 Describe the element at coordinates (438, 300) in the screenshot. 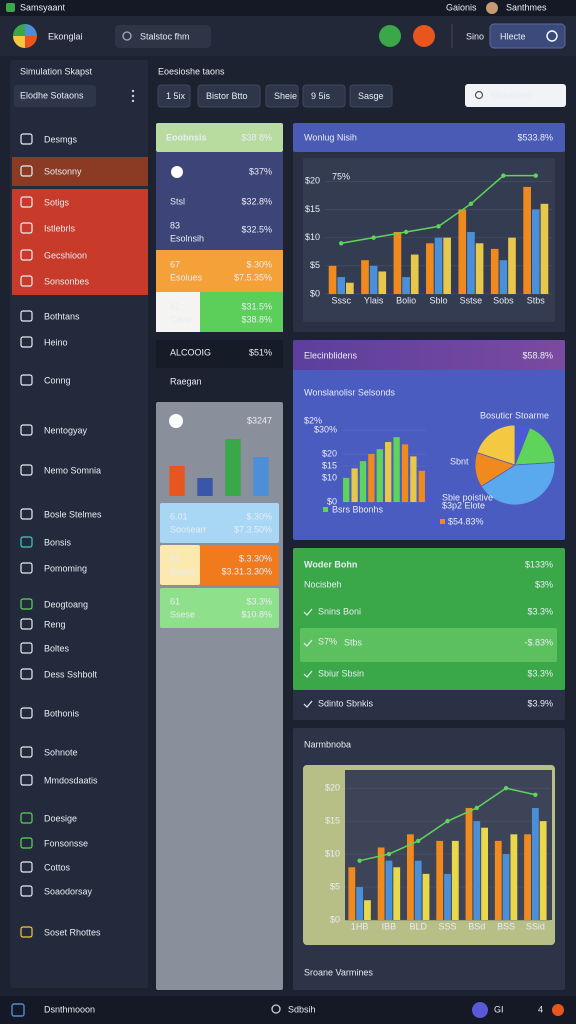

I see `x-tick-label: Sblo` at that location.